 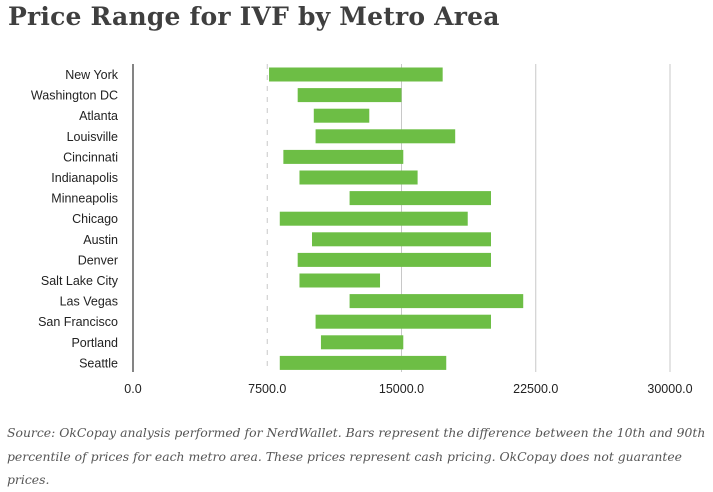 What do you see at coordinates (373, 218) in the screenshot?
I see `bar-chicago` at bounding box center [373, 218].